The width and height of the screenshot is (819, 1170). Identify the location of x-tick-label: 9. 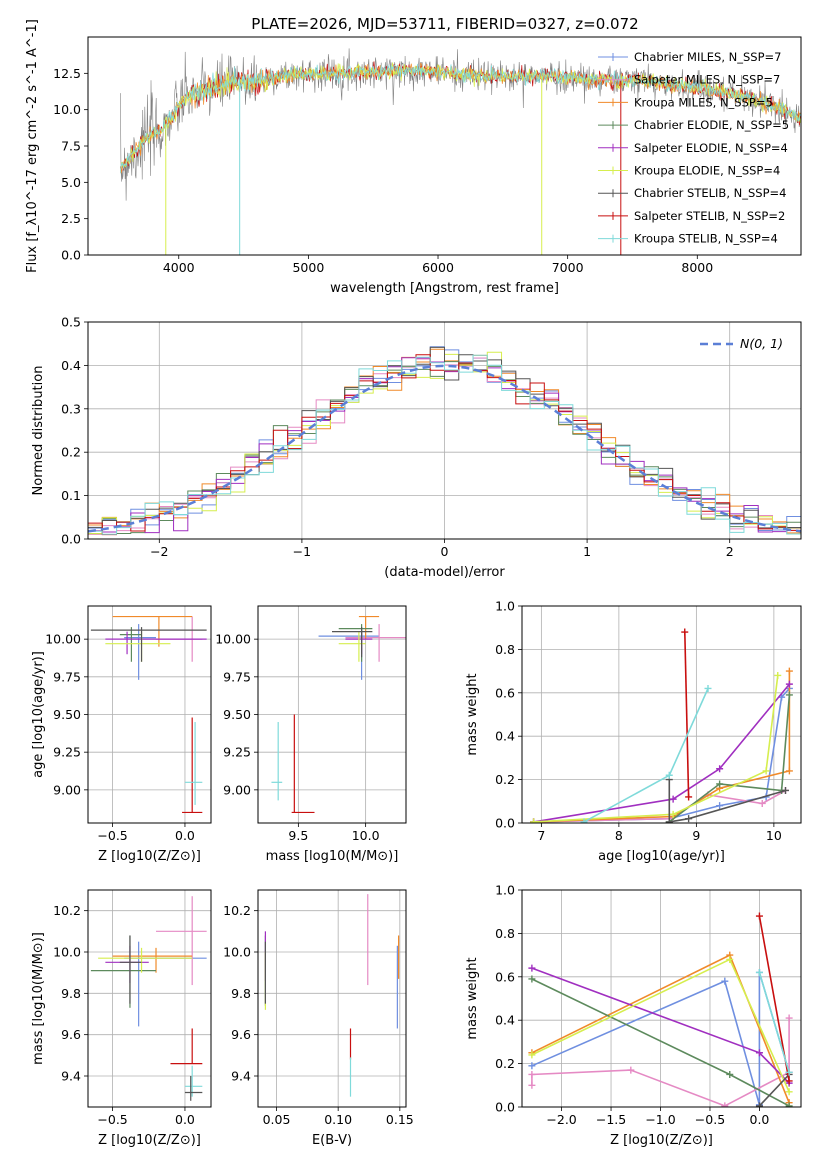
(696, 835).